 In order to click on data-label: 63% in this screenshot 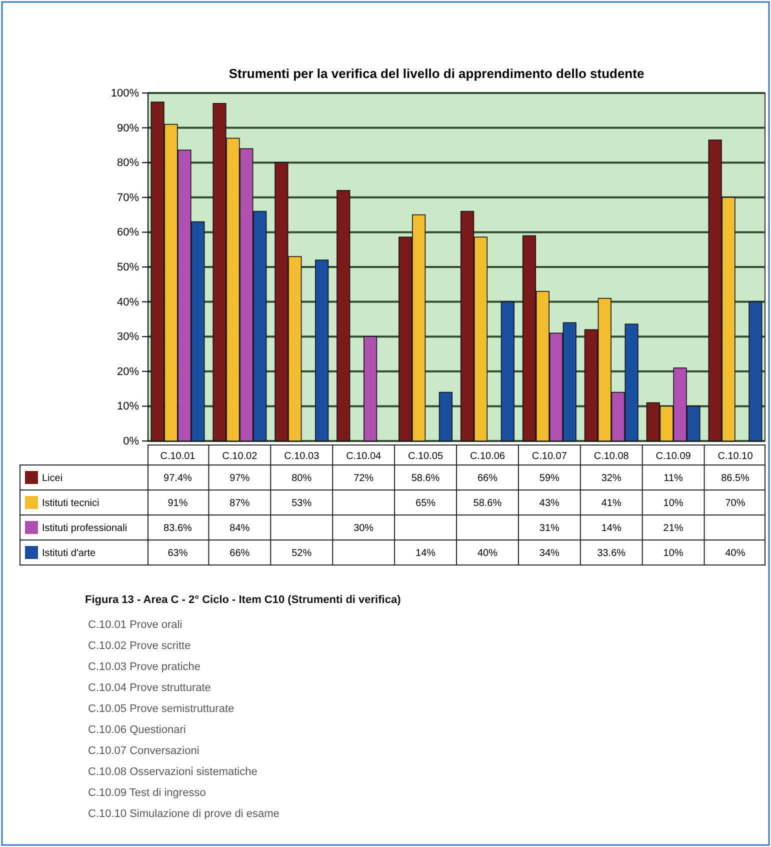, I will do `click(178, 553)`.